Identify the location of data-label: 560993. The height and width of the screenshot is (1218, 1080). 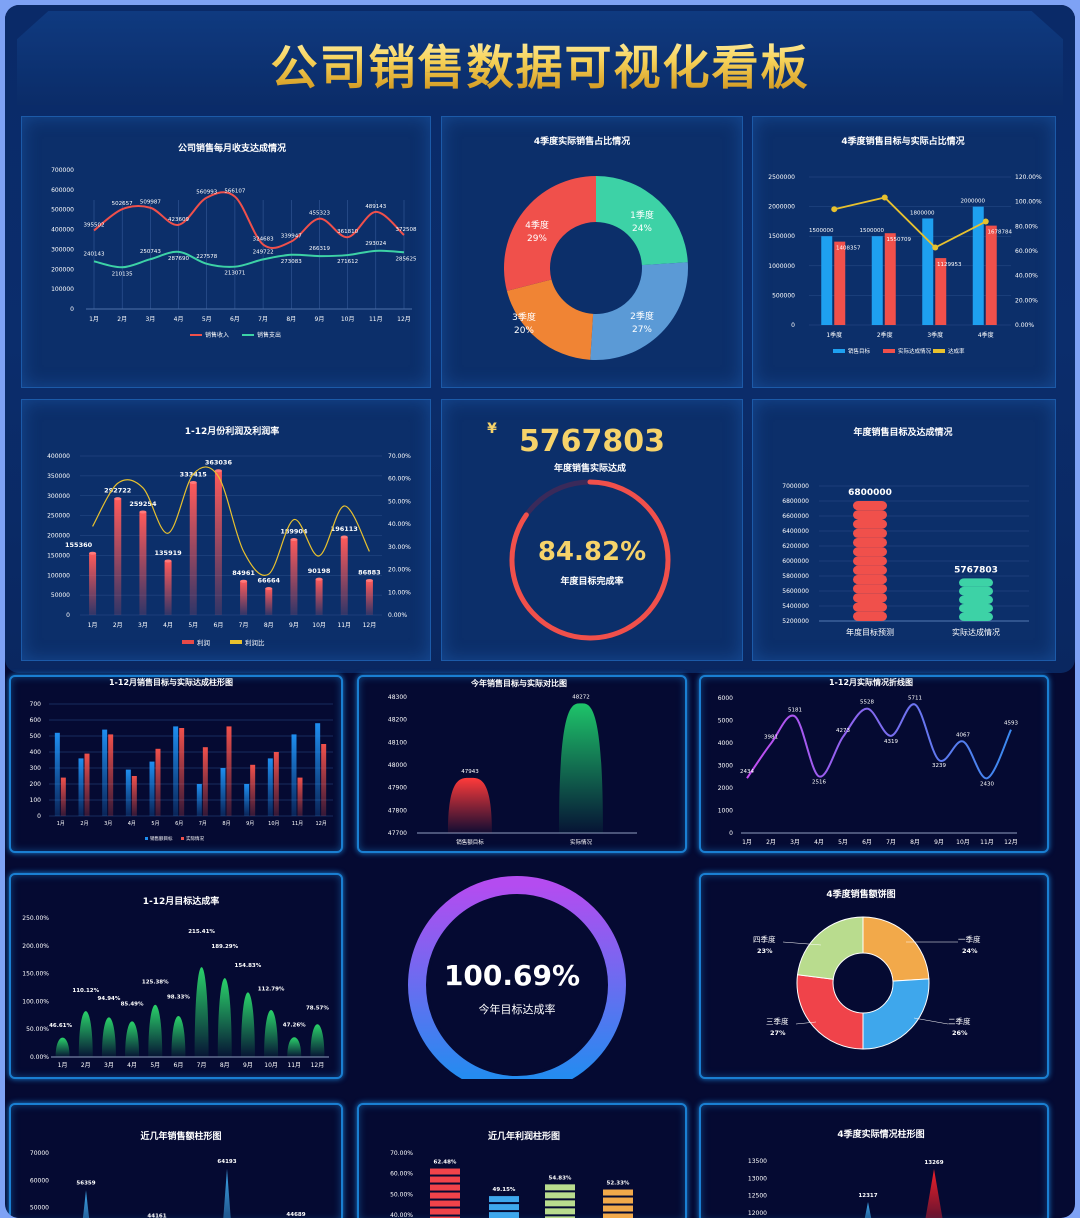
(206, 193).